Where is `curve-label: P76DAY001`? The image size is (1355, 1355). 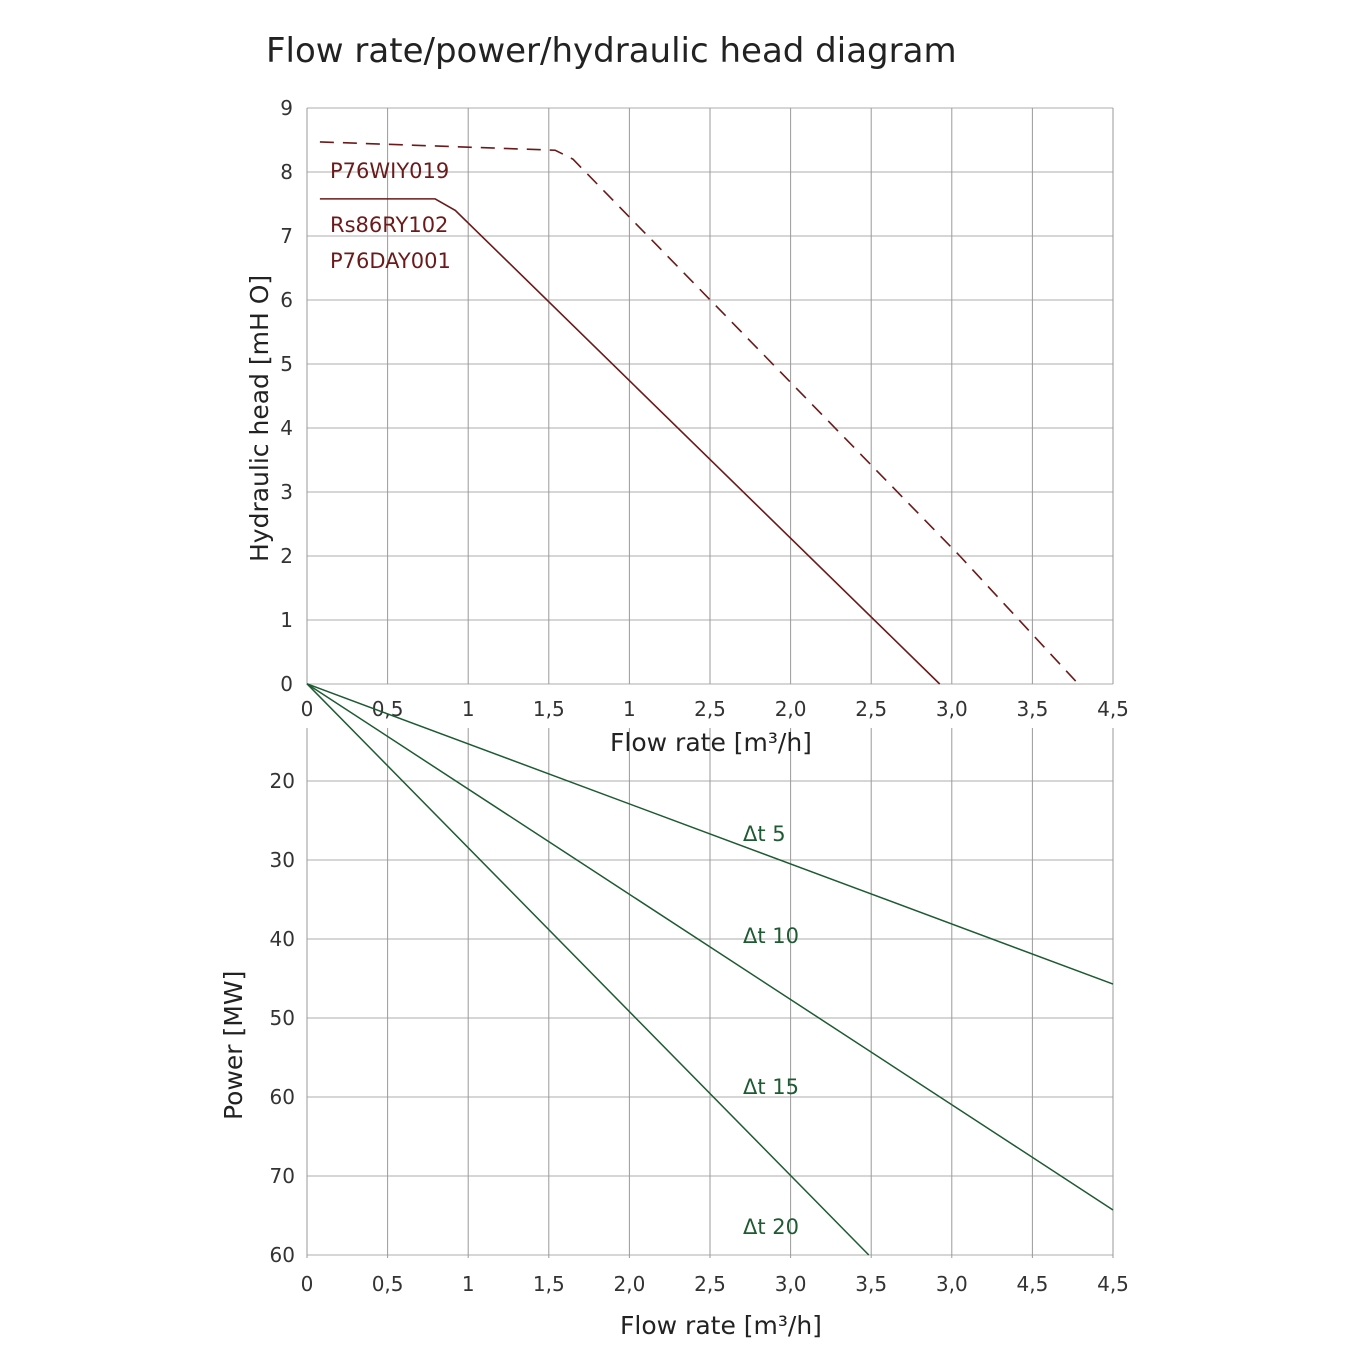
curve-label: P76DAY001 is located at coordinates (390, 261).